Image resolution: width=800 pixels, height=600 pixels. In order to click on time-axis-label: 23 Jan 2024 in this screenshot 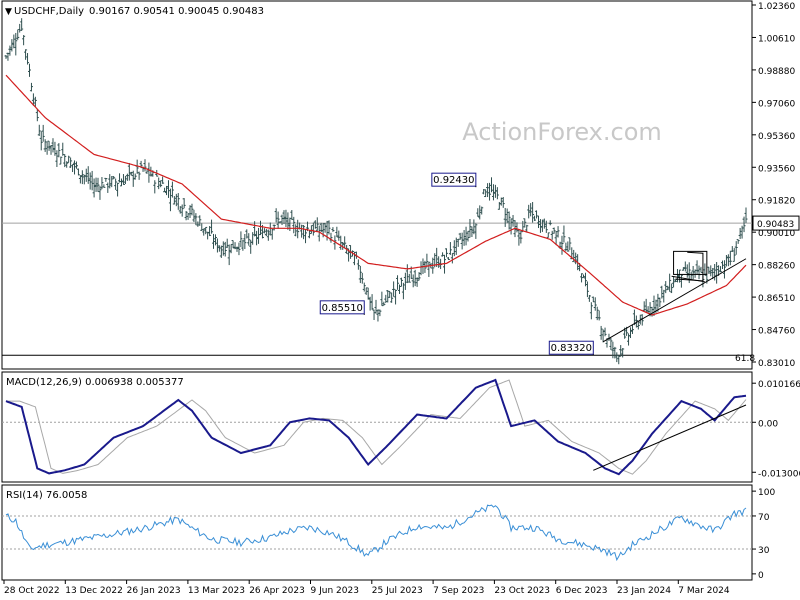, I will do `click(644, 591)`.